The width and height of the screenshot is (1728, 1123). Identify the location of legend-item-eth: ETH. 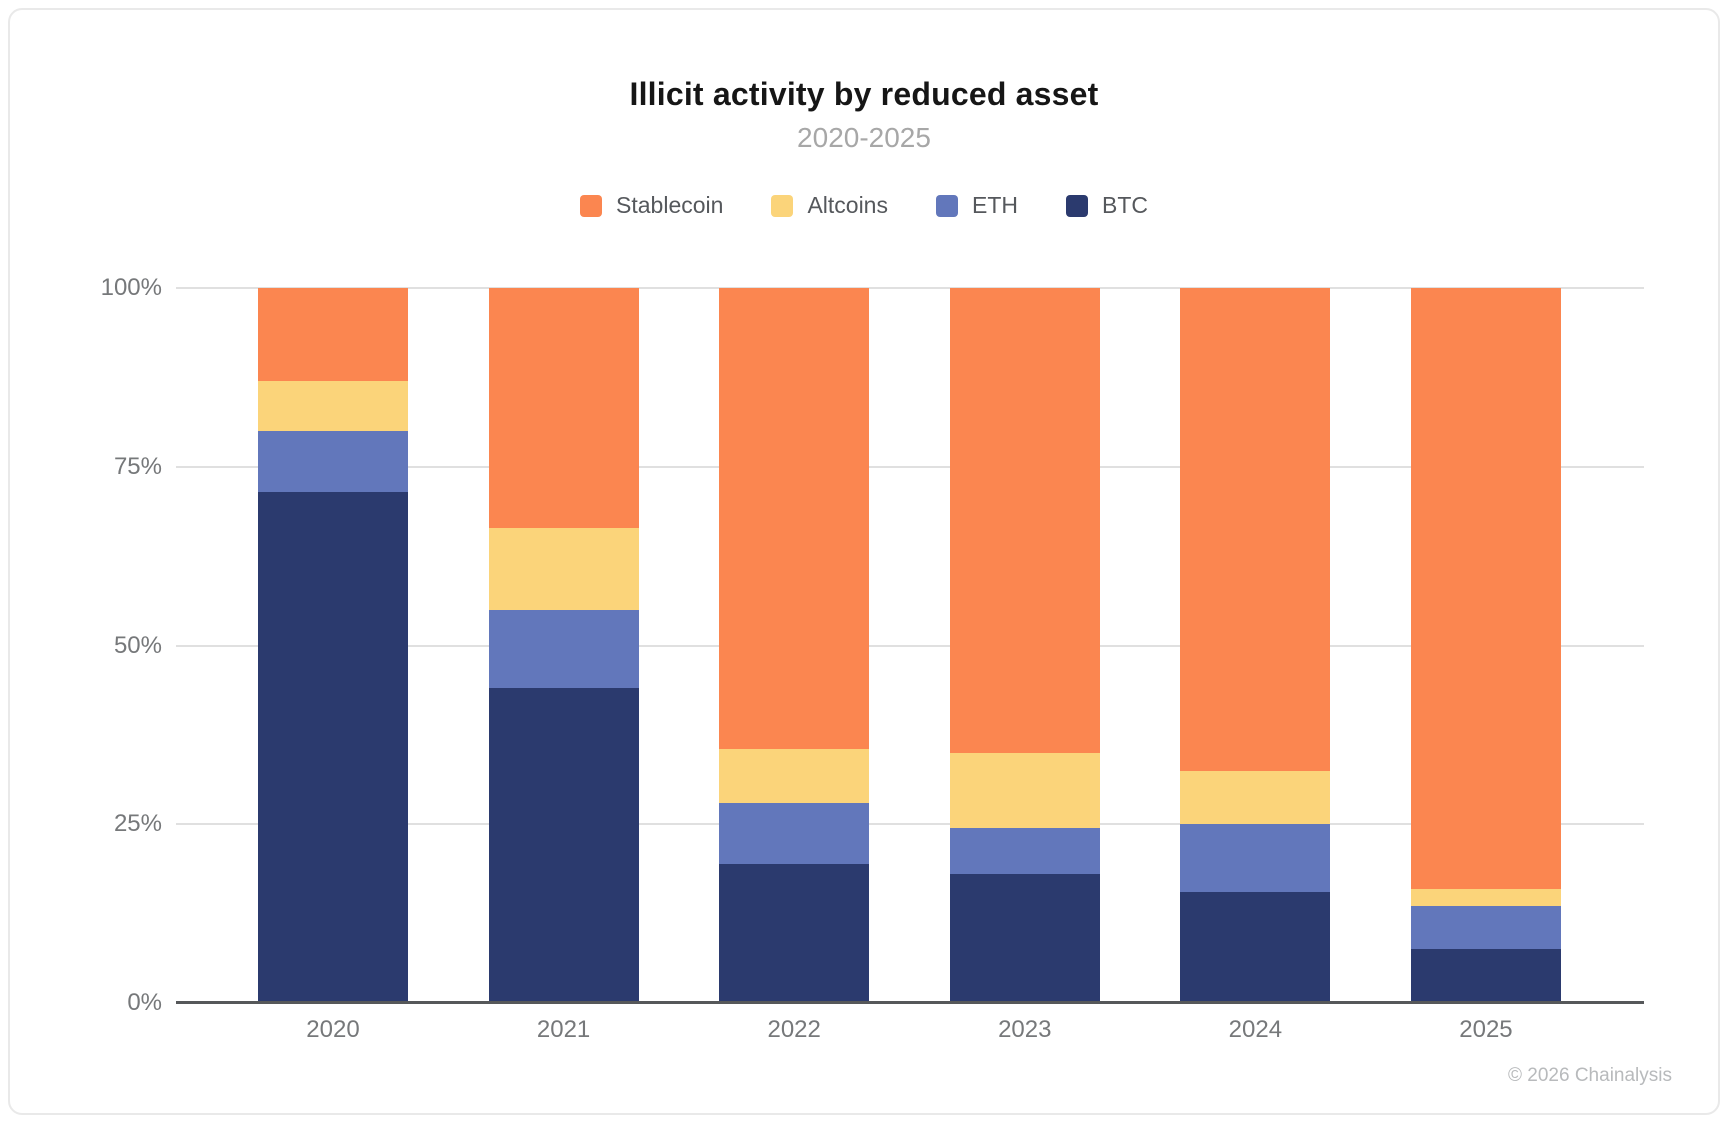
(976, 205).